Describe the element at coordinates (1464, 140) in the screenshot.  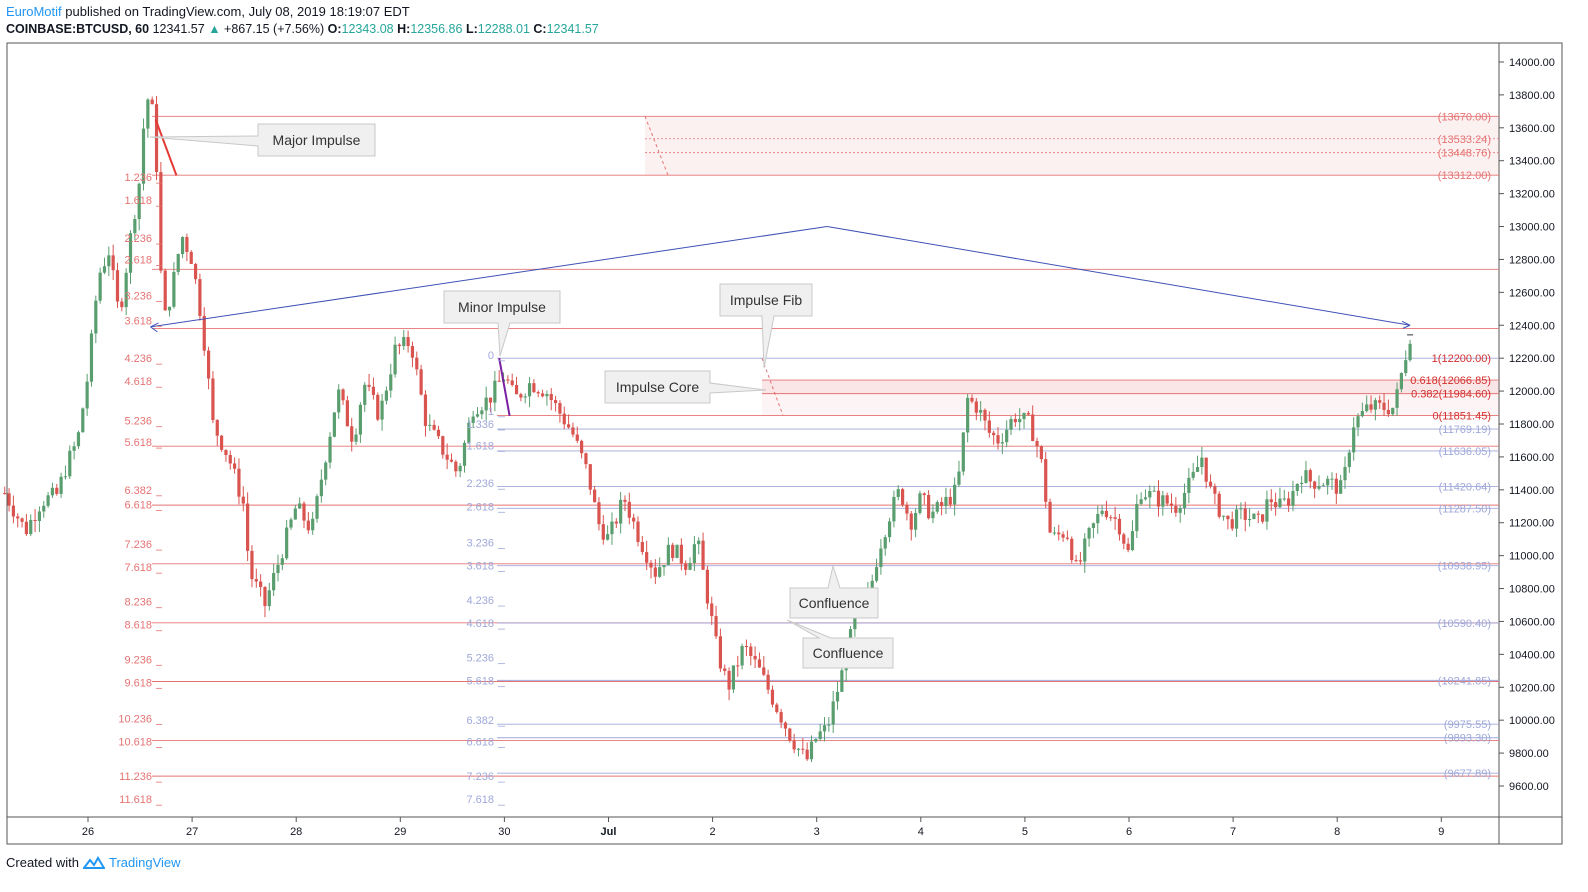
I see `zone-label: (13533.24)` at that location.